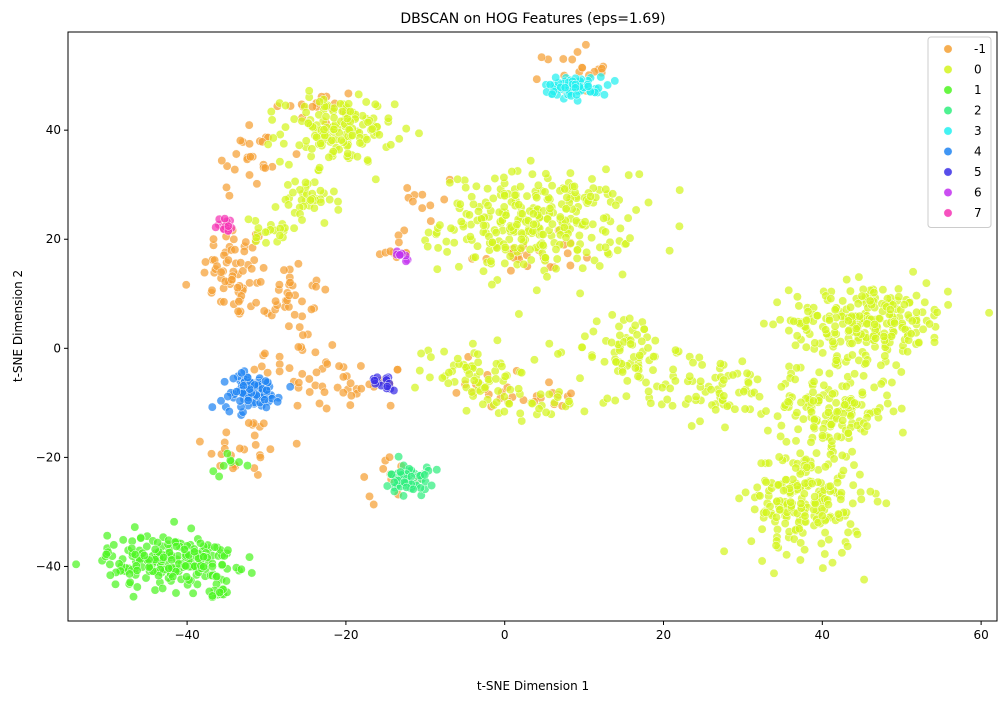 This screenshot has width=1008, height=701. I want to click on legend-label: 2, so click(978, 111).